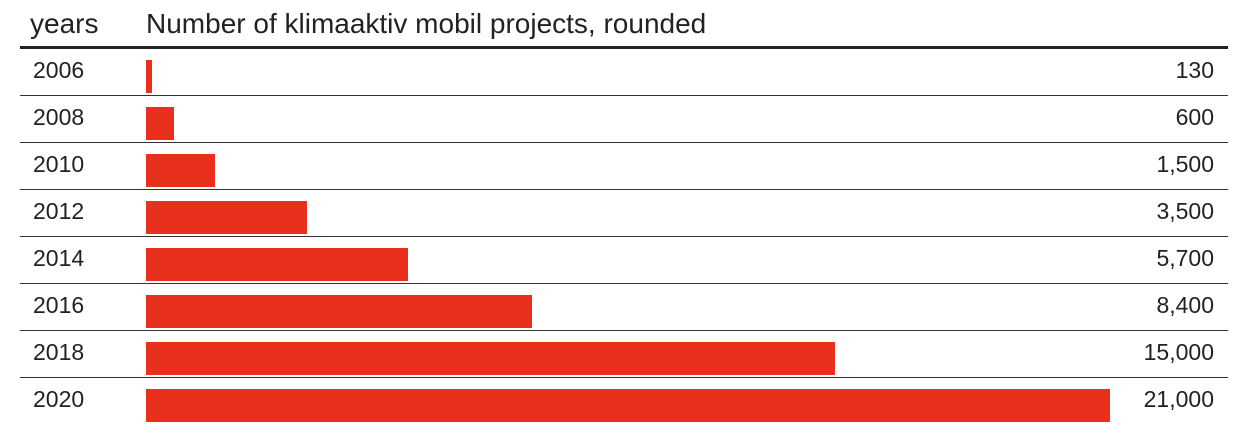 The width and height of the screenshot is (1240, 431). I want to click on bar-row: 2006 130, so click(620, 72).